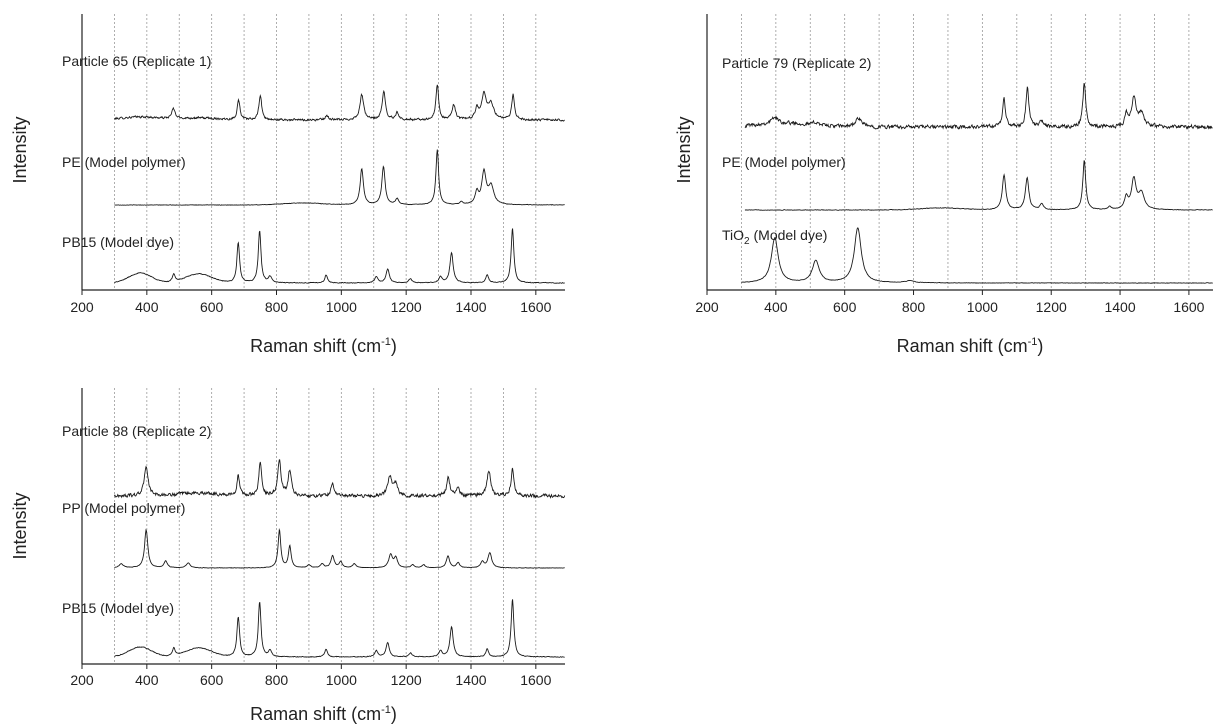 This screenshot has height=726, width=1213. I want to click on series-label-3: TiO2 (Model dye), so click(774, 237).